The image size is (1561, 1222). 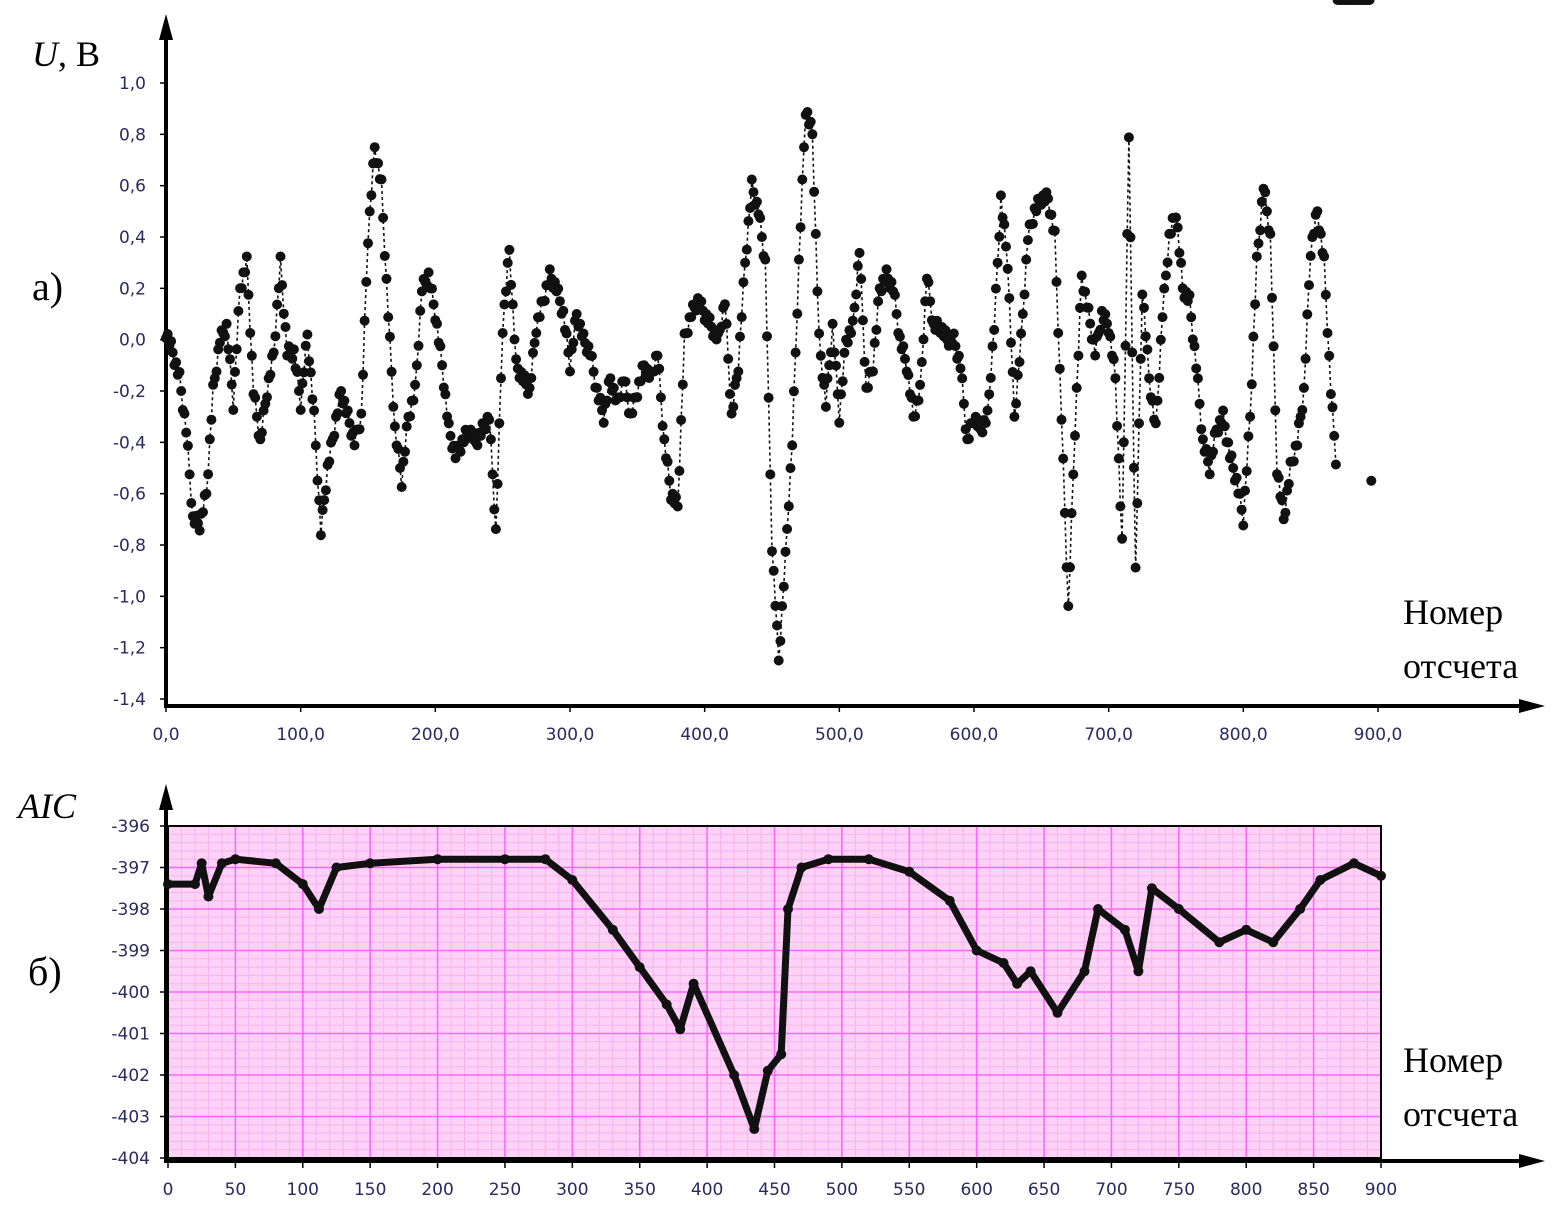 What do you see at coordinates (303, 1190) in the screenshot?
I see `chart-b-x-tick-label: 100` at bounding box center [303, 1190].